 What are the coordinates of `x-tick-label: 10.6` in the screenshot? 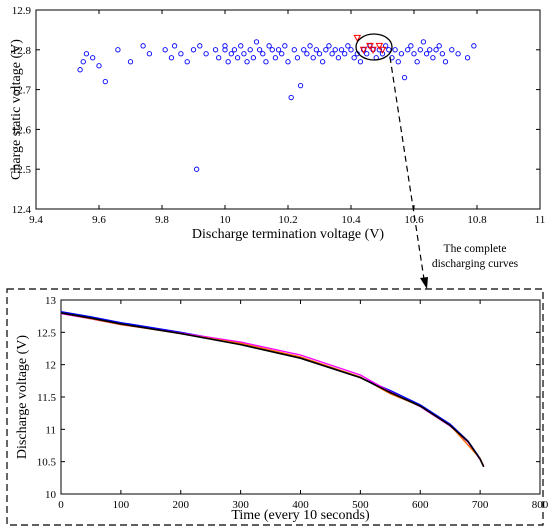 It's located at (414, 220).